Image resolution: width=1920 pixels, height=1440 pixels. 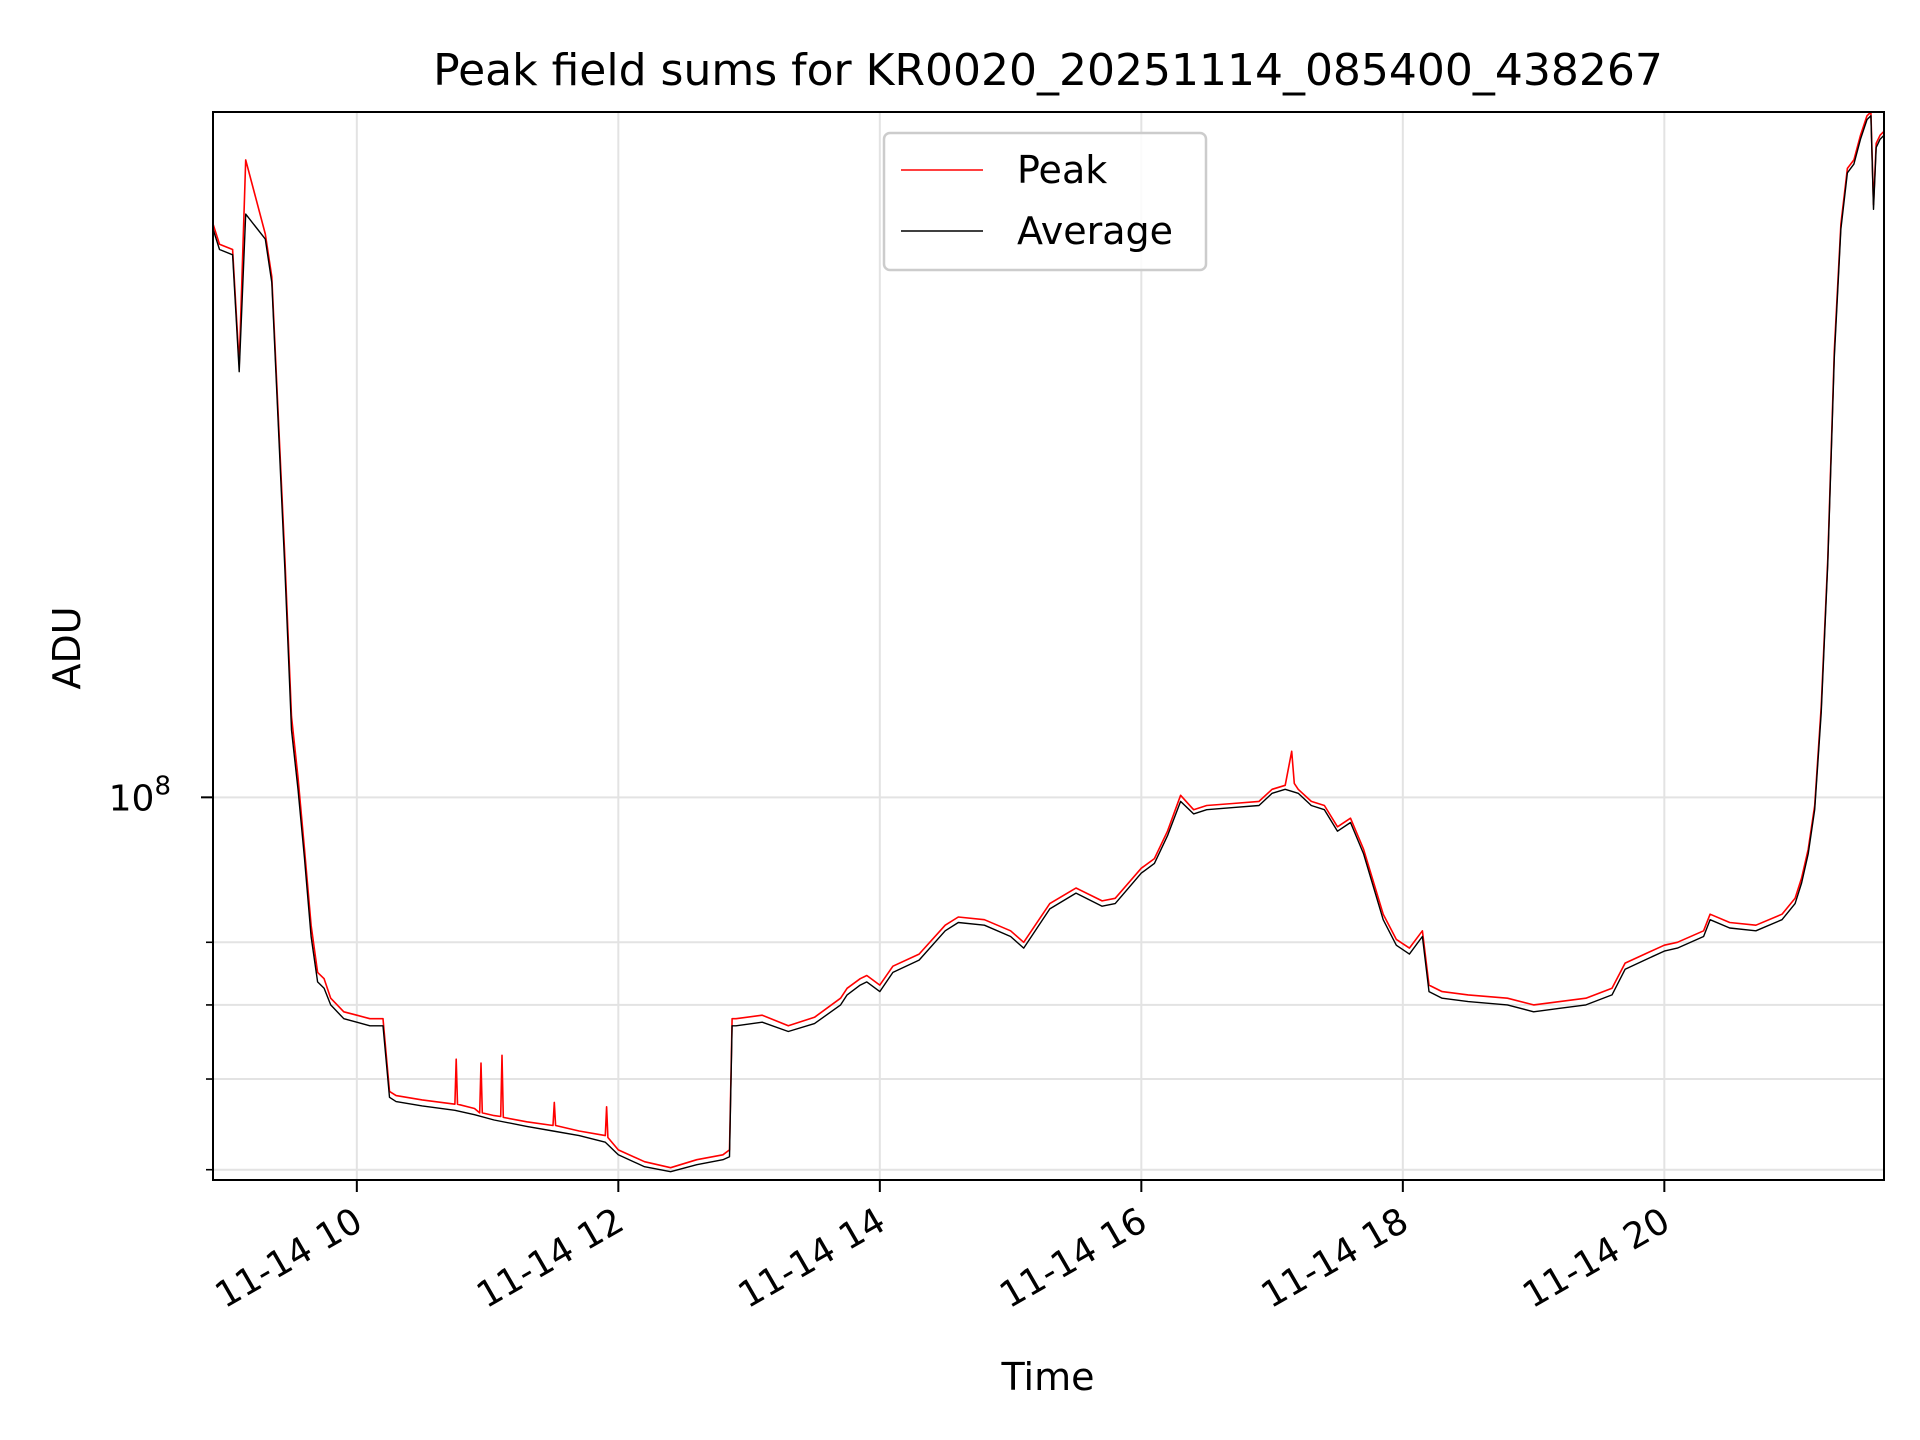 What do you see at coordinates (162, 786) in the screenshot?
I see `y-tick-label-exponent: 8` at bounding box center [162, 786].